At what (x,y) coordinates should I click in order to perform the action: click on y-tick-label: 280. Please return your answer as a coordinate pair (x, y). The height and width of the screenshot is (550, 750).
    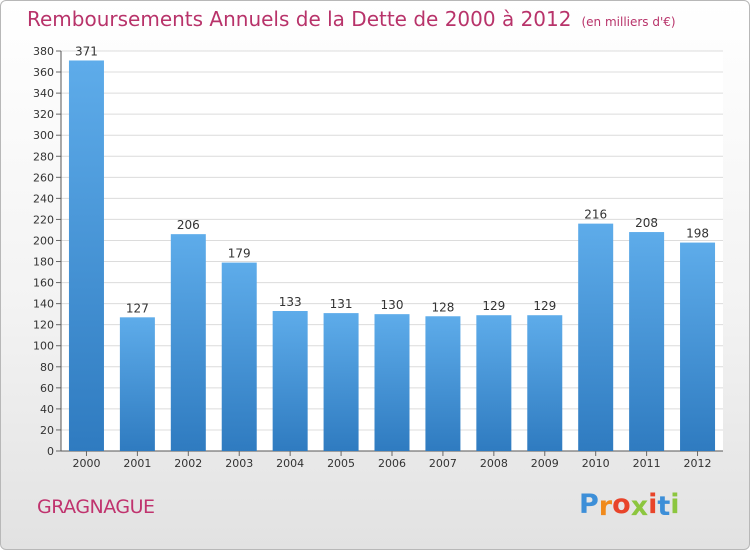
    Looking at the image, I should click on (43, 156).